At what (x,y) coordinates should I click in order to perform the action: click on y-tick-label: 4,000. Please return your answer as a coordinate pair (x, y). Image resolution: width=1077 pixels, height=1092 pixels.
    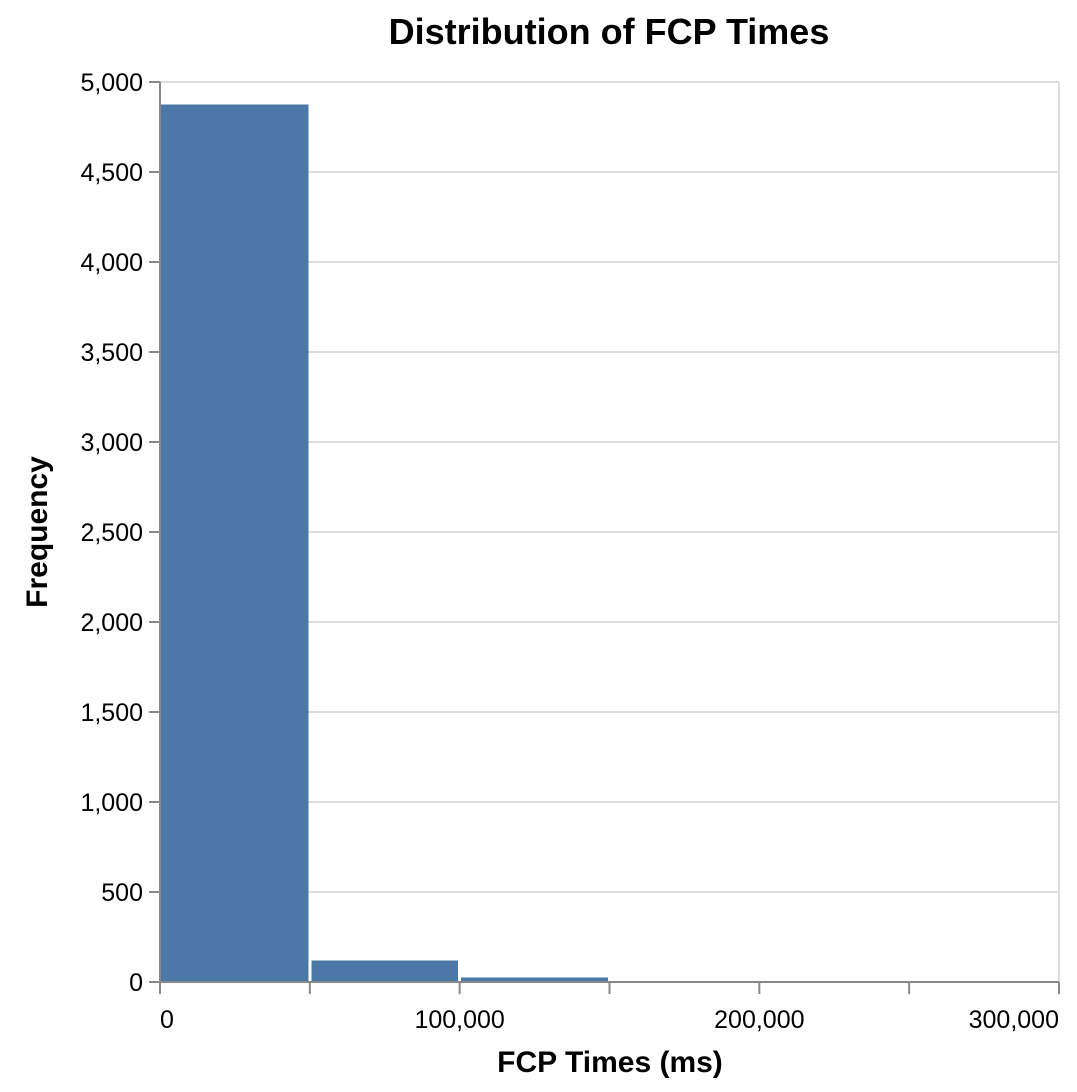
    Looking at the image, I should click on (111, 263).